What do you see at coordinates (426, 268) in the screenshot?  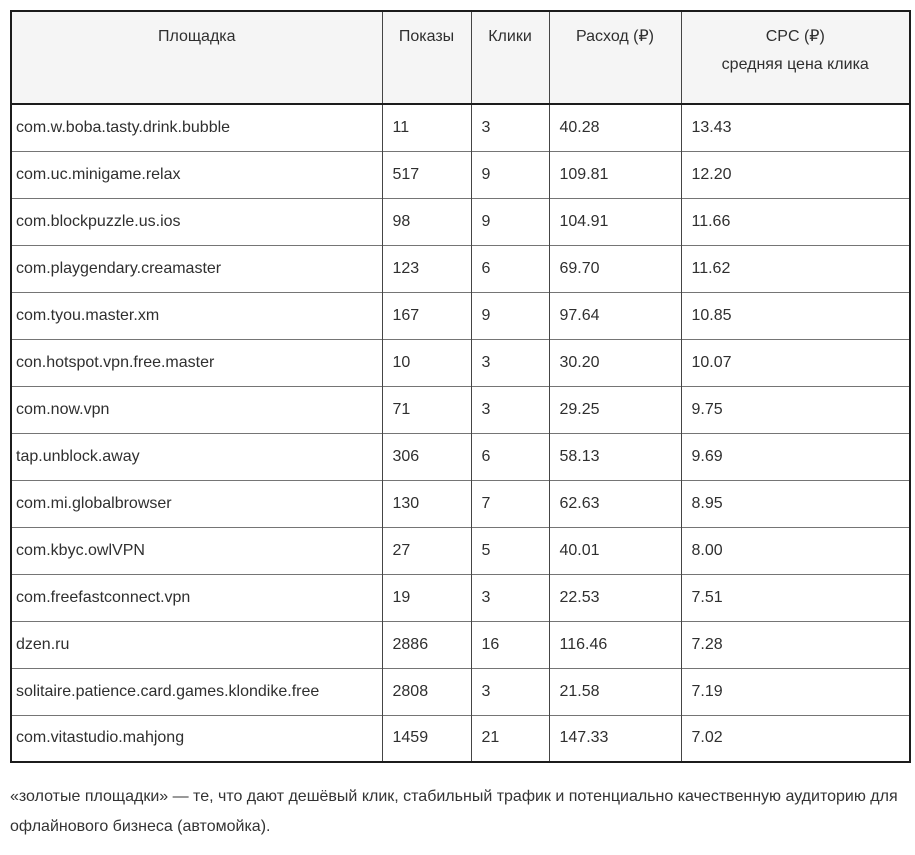 I see `cell-impressions: 123` at bounding box center [426, 268].